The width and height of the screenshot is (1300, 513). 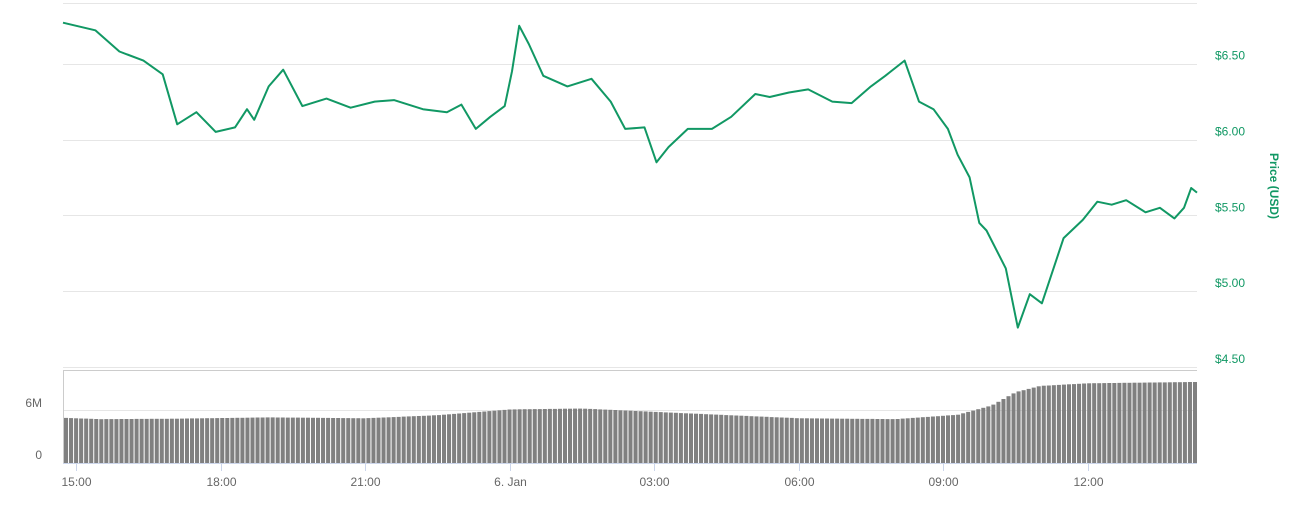 I want to click on time-tick-label: 18:00, so click(x=221, y=482).